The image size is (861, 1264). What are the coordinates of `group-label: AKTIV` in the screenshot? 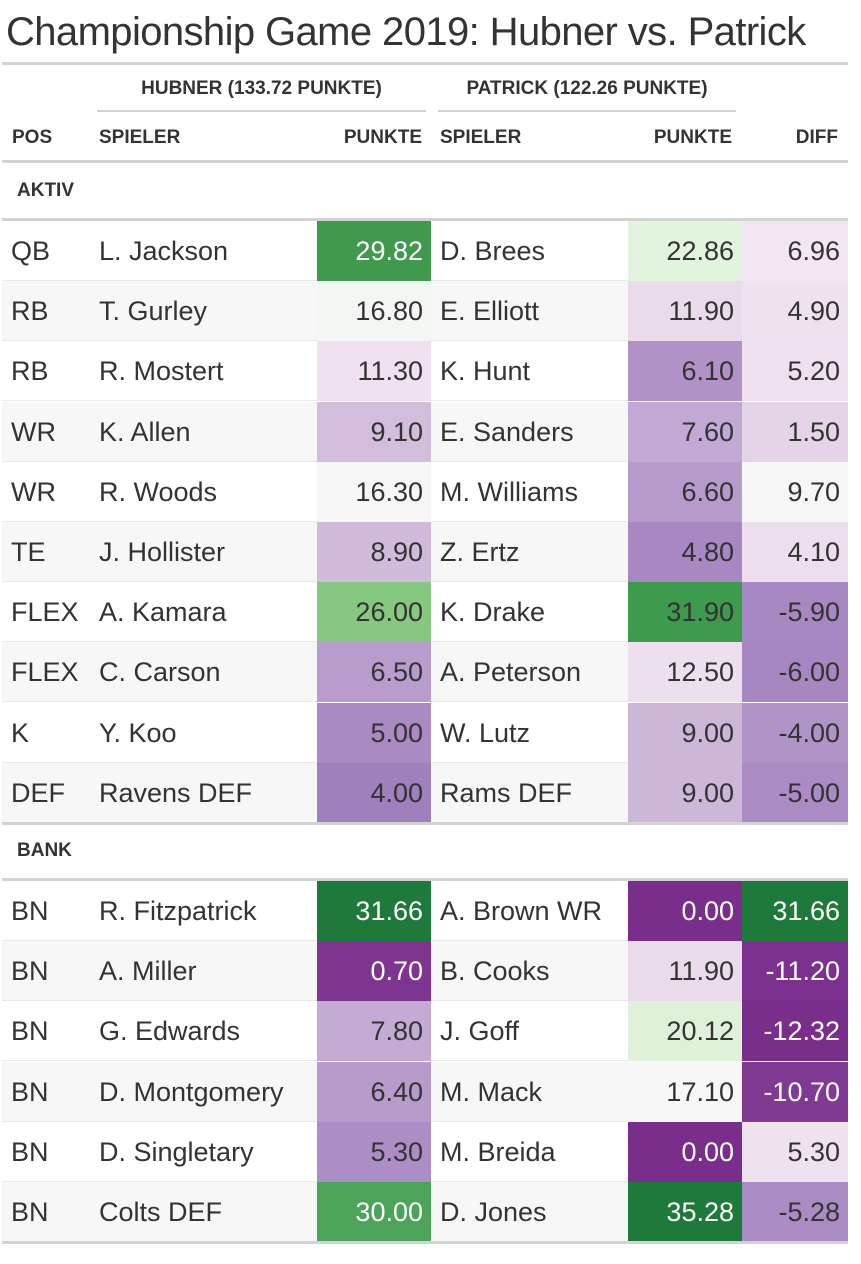 It's located at (45, 190).